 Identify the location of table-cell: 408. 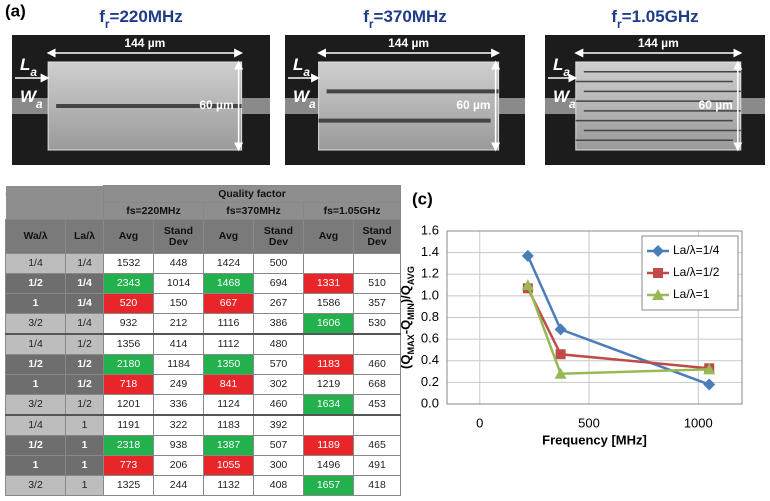
(278, 485).